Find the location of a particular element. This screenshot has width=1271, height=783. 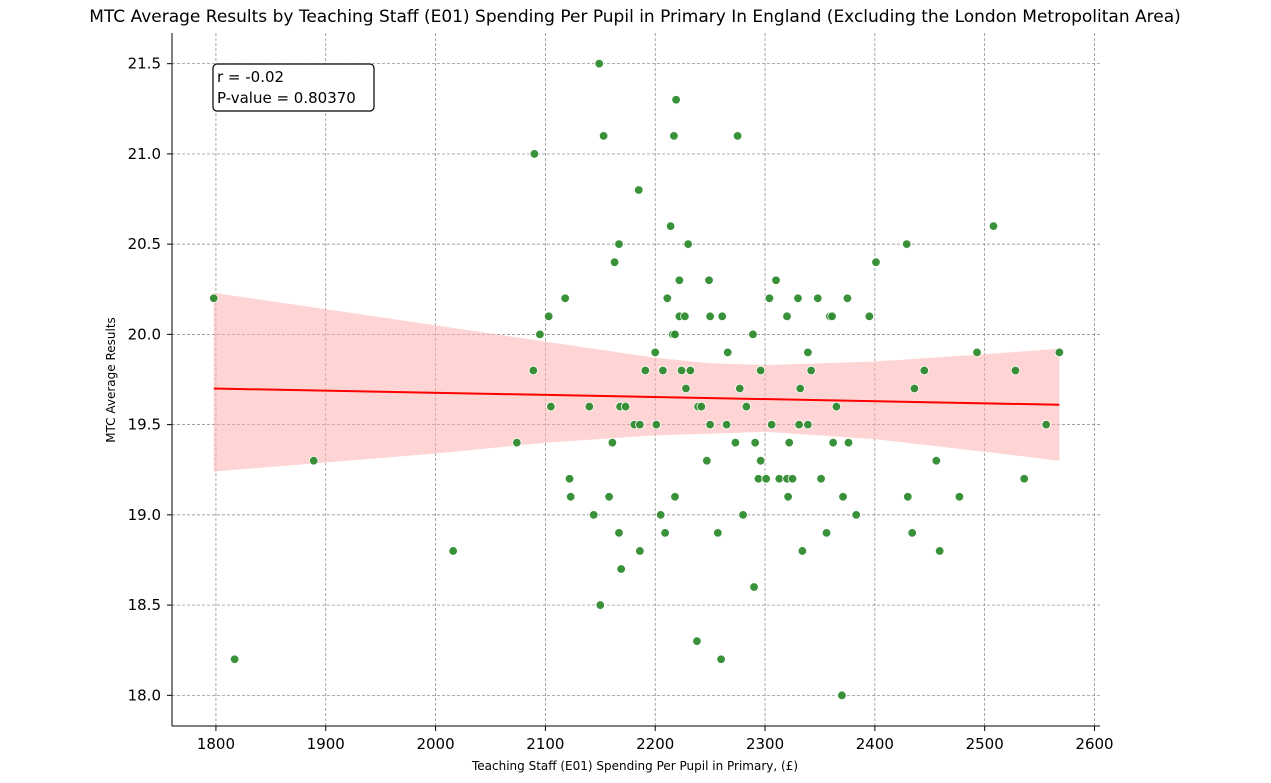

x-tick-label: 2500 is located at coordinates (985, 744).